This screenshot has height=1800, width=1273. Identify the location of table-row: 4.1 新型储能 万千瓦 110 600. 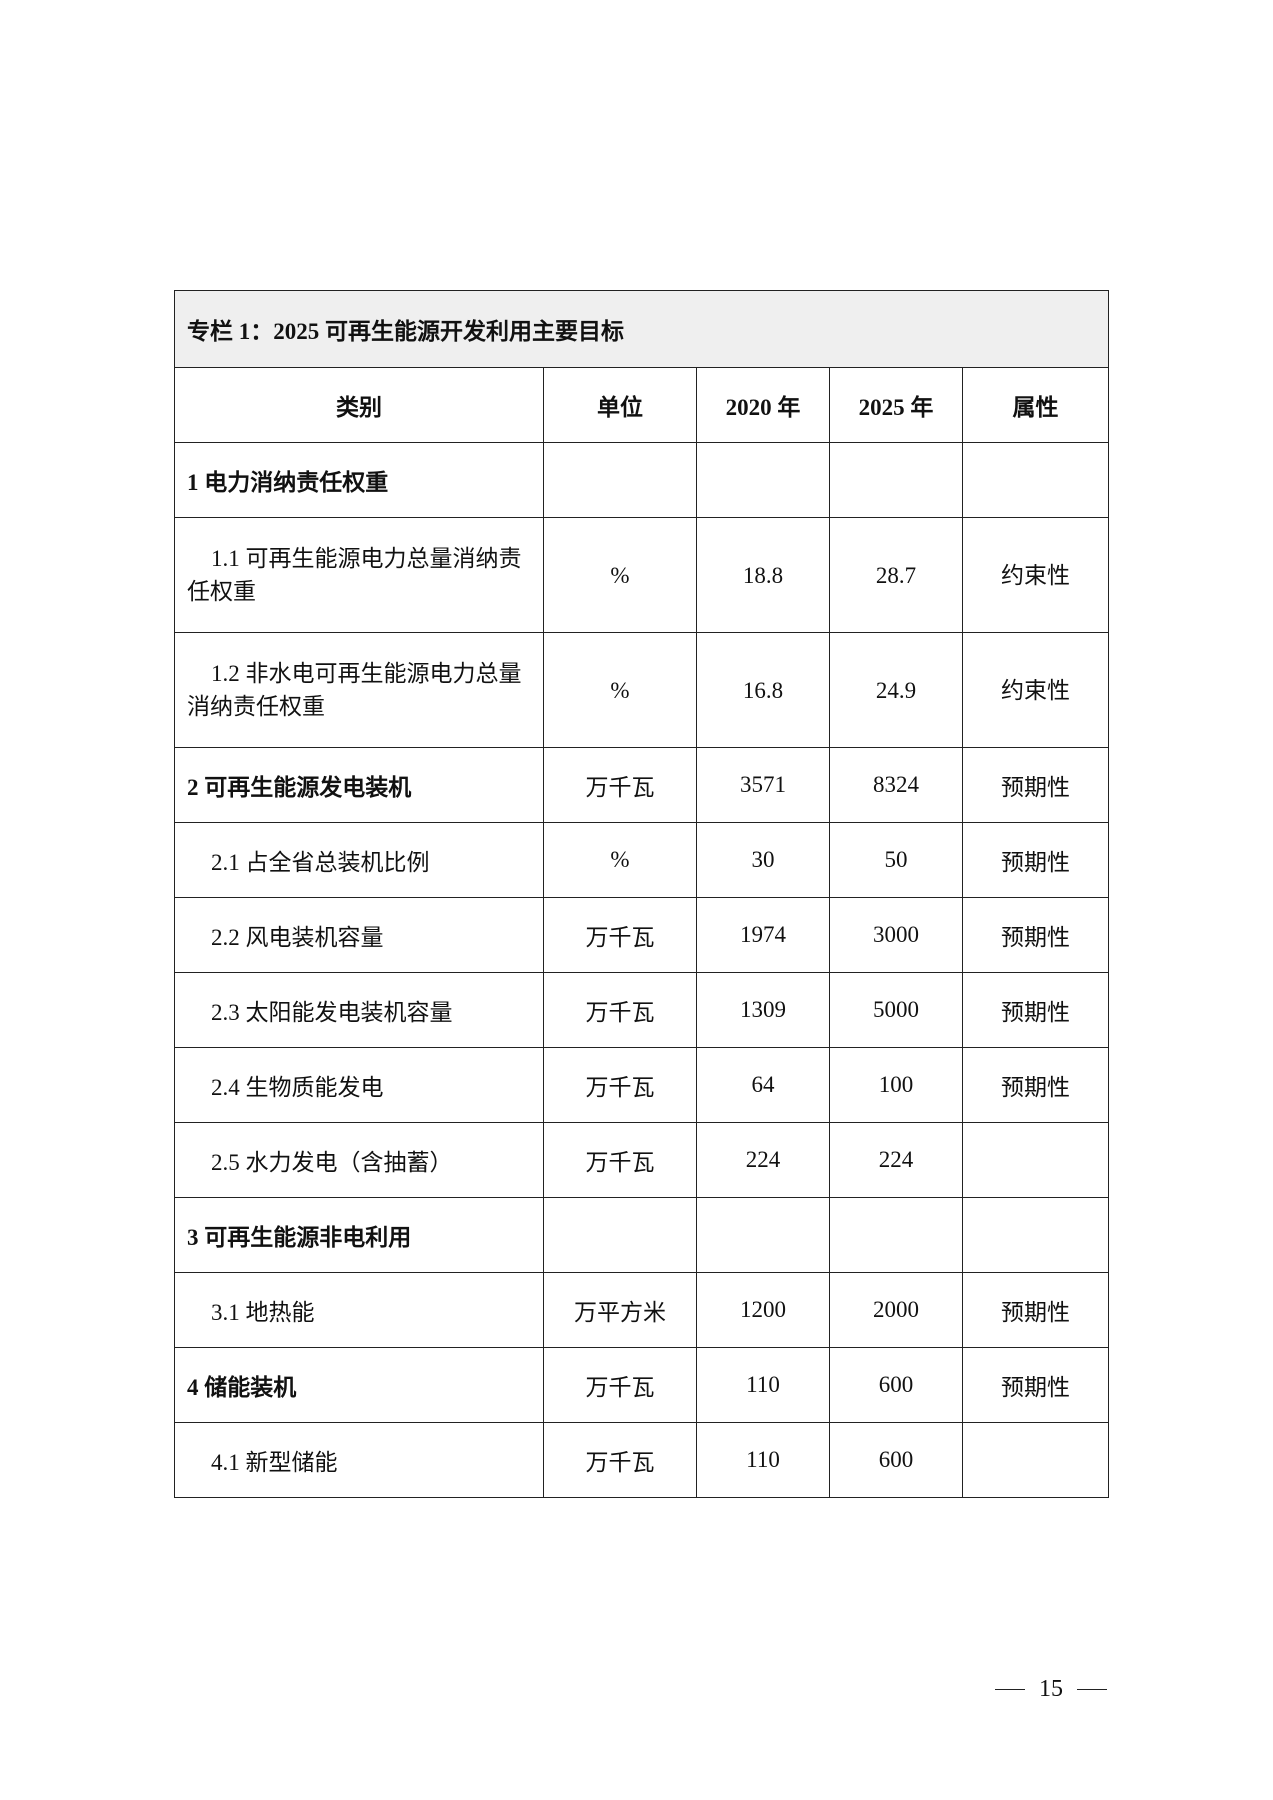
(641, 1460).